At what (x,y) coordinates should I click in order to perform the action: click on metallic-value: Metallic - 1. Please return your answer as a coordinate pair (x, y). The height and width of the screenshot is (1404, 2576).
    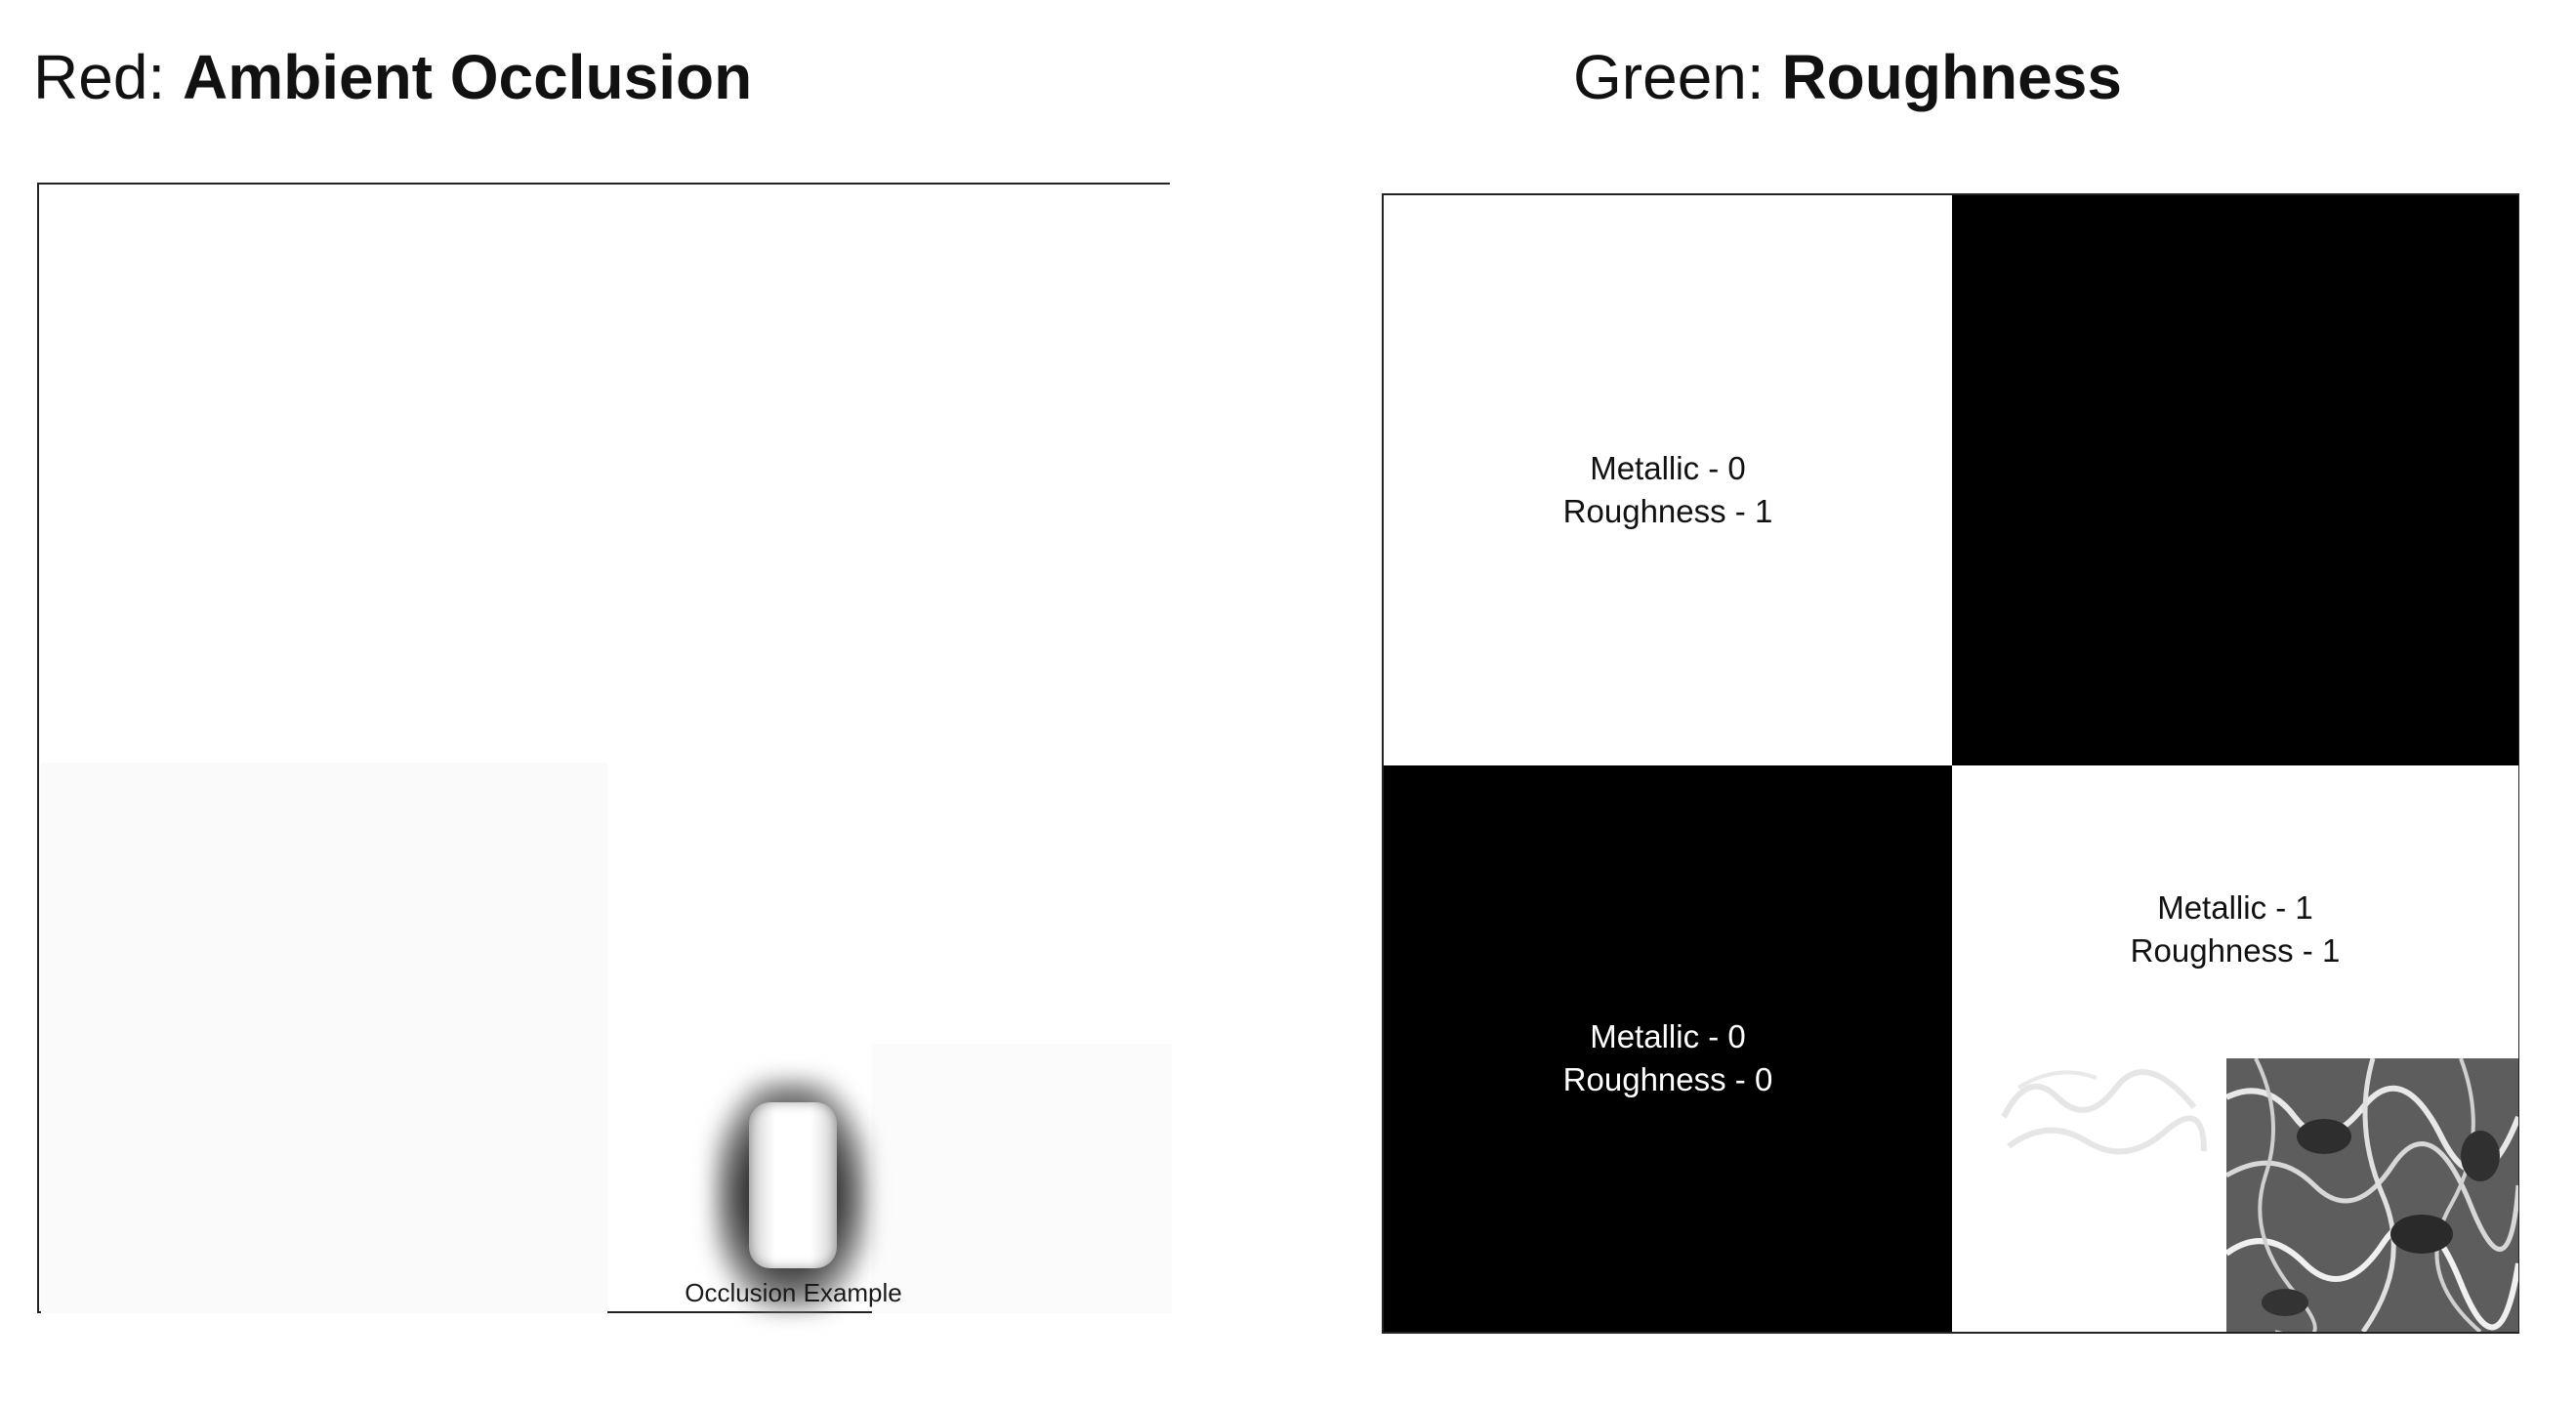
    Looking at the image, I should click on (2235, 907).